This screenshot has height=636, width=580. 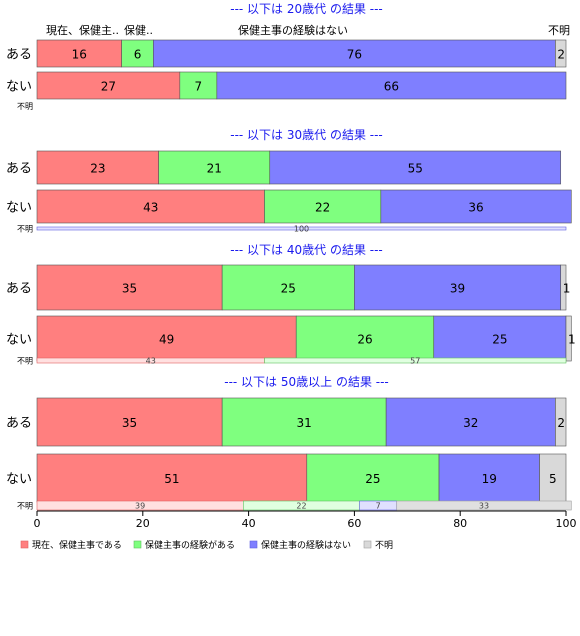 I want to click on data-label: 55, so click(x=415, y=169).